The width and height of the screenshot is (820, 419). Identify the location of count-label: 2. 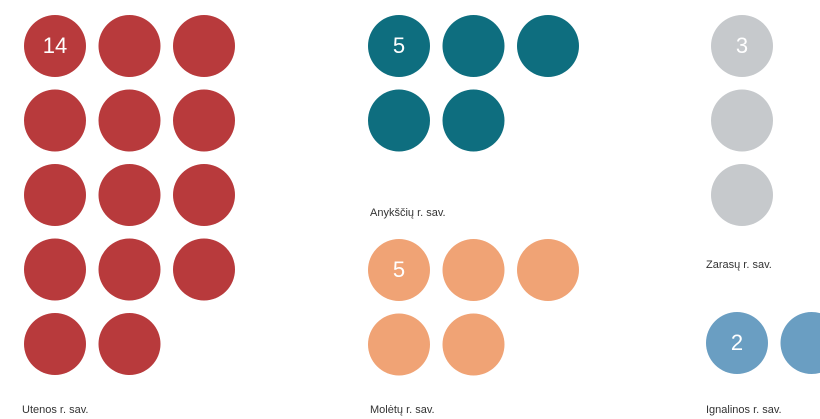
(737, 342).